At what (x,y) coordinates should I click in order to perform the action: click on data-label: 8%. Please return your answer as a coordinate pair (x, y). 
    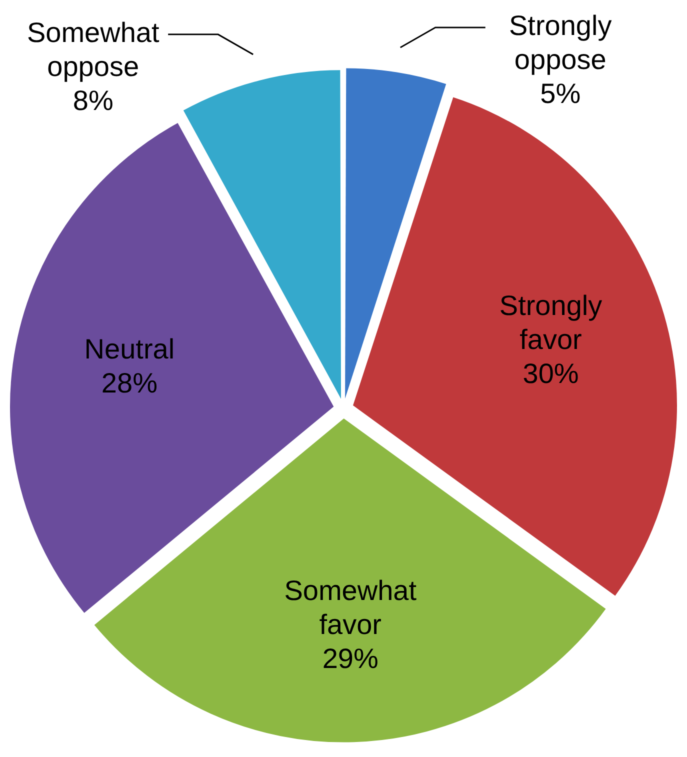
    Looking at the image, I should click on (93, 100).